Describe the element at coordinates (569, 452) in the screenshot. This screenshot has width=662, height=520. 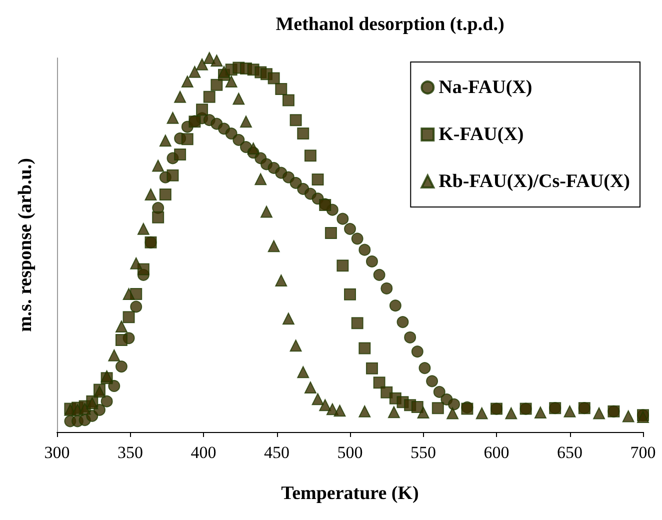
I see `x-tick-label: 650` at that location.